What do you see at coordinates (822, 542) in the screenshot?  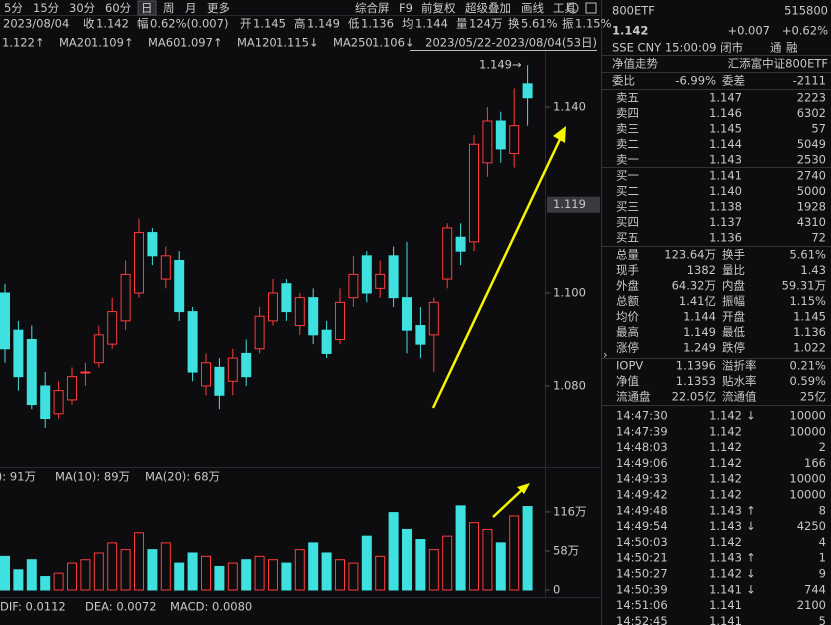 I see `trade-volume: 4` at bounding box center [822, 542].